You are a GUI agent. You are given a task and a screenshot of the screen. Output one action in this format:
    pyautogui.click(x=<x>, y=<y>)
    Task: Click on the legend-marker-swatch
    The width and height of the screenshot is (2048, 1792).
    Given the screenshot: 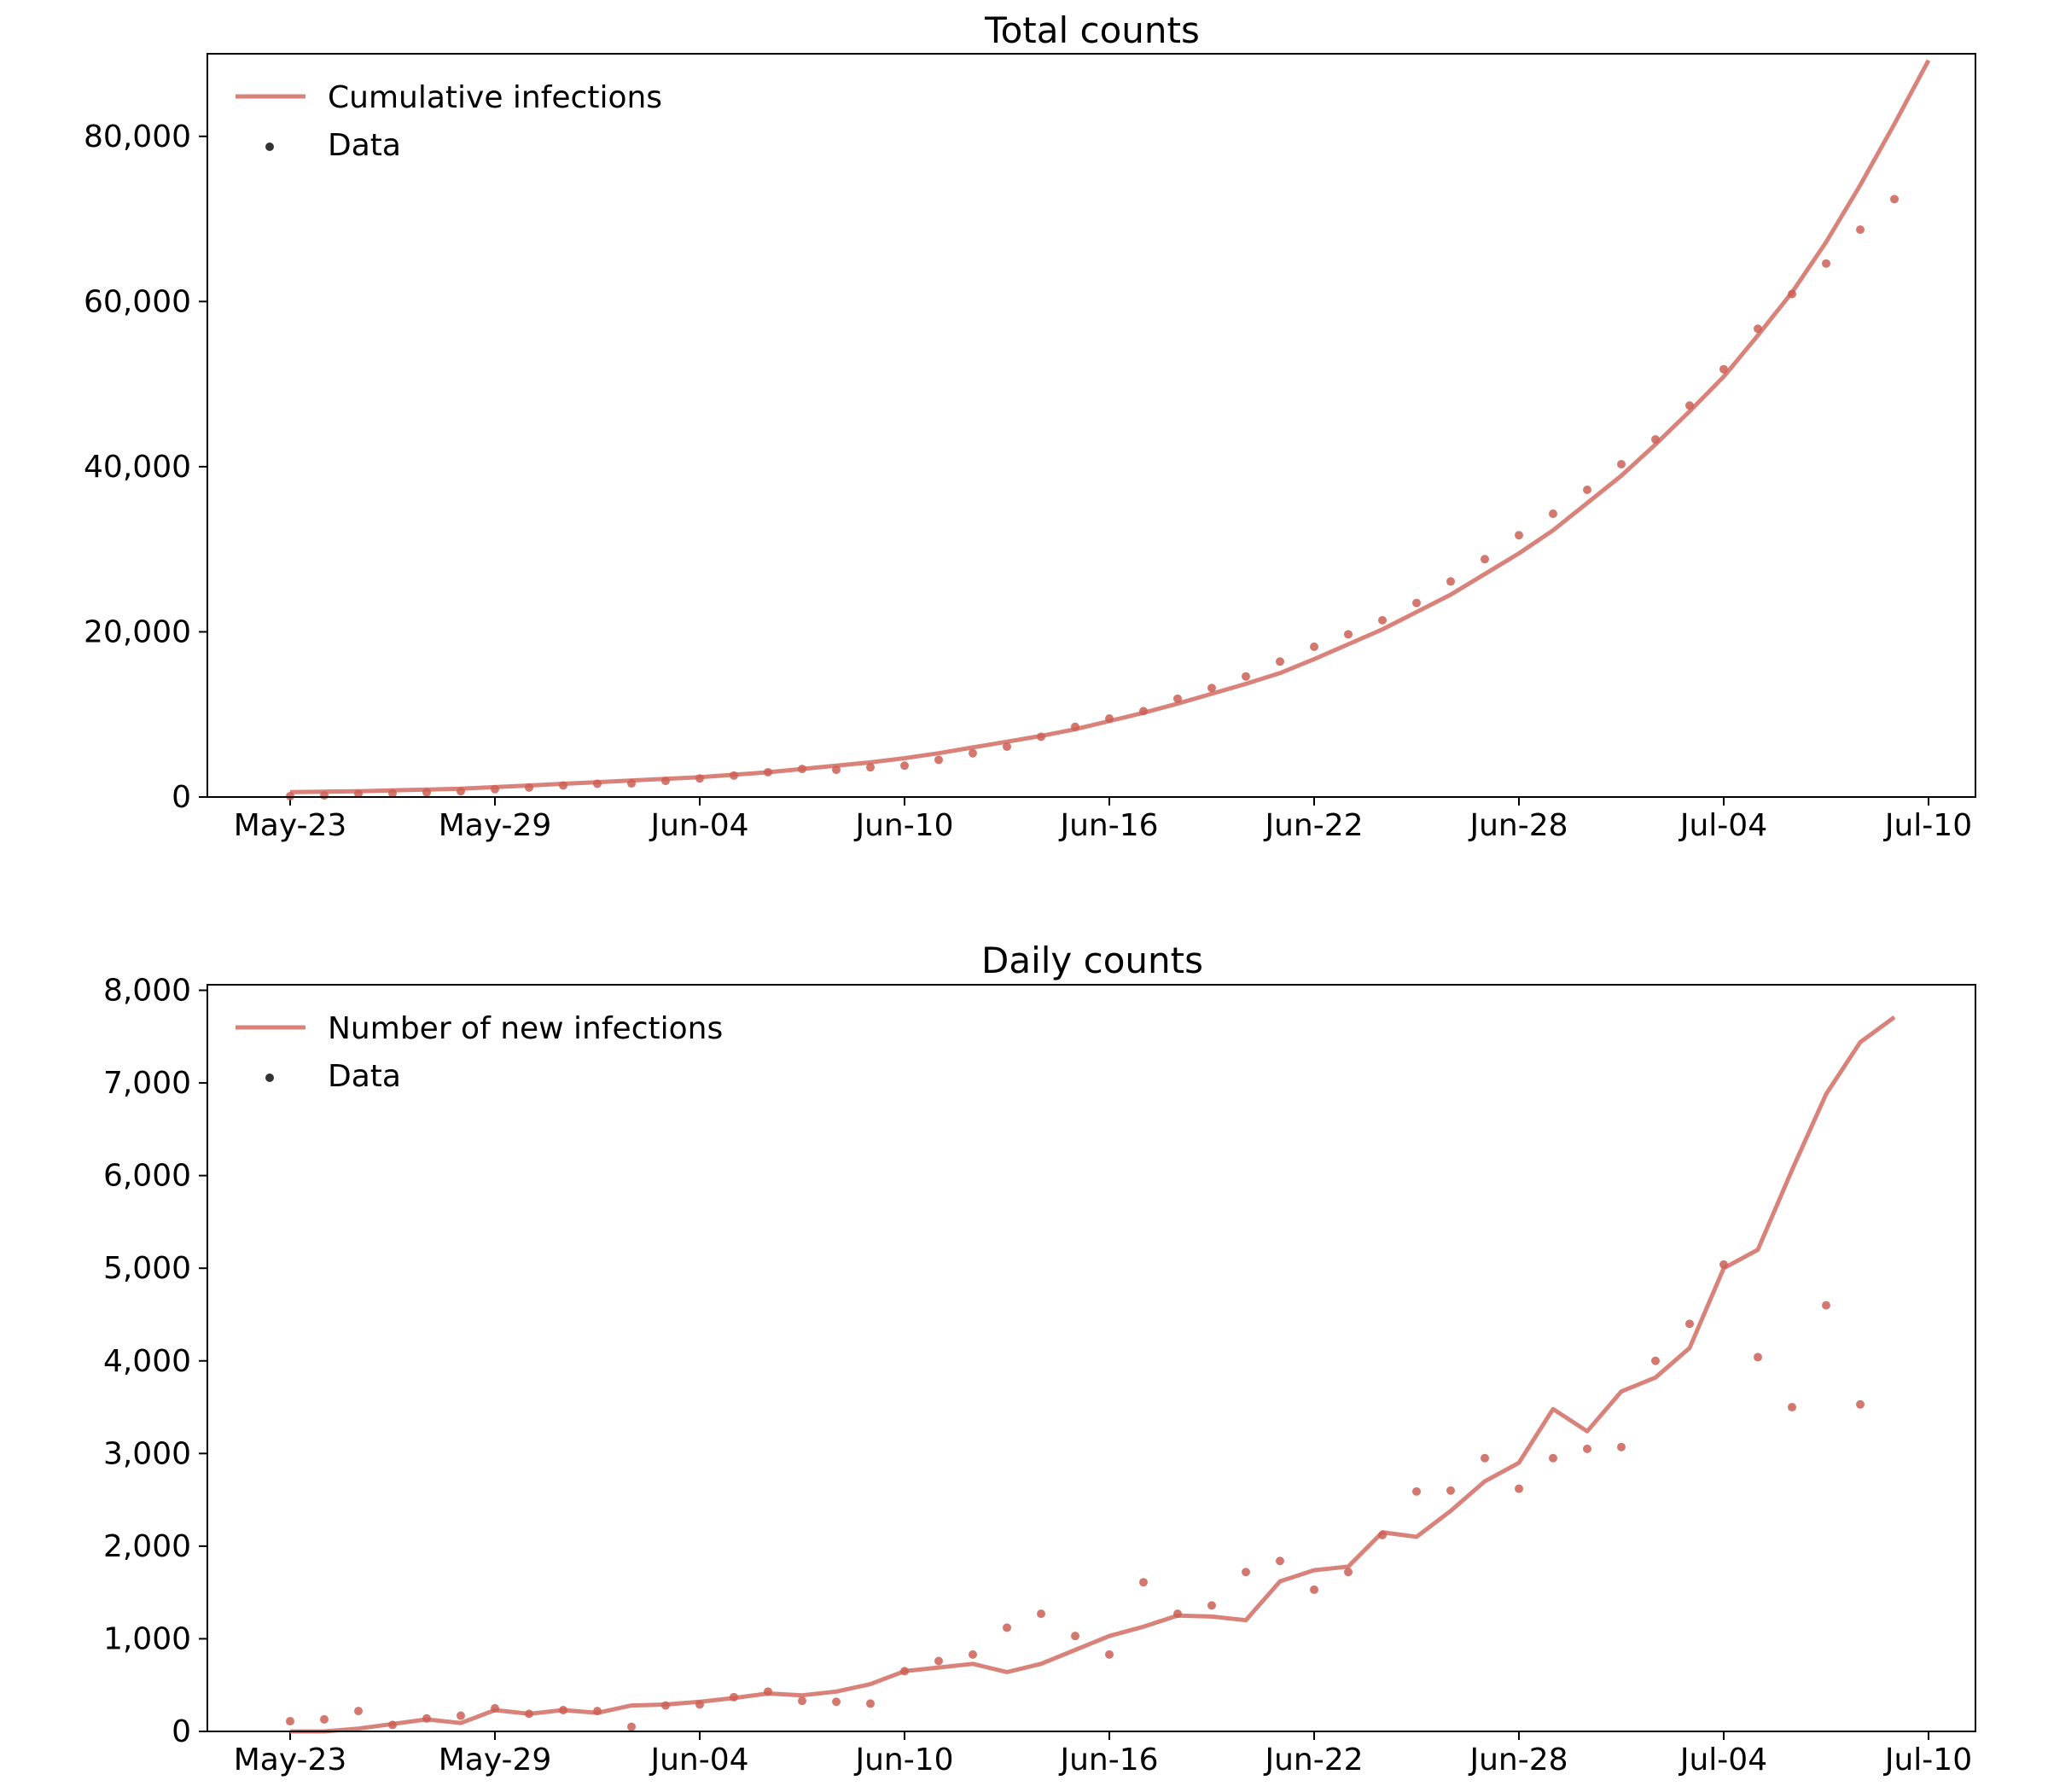 What is the action you would take?
    pyautogui.click(x=269, y=147)
    